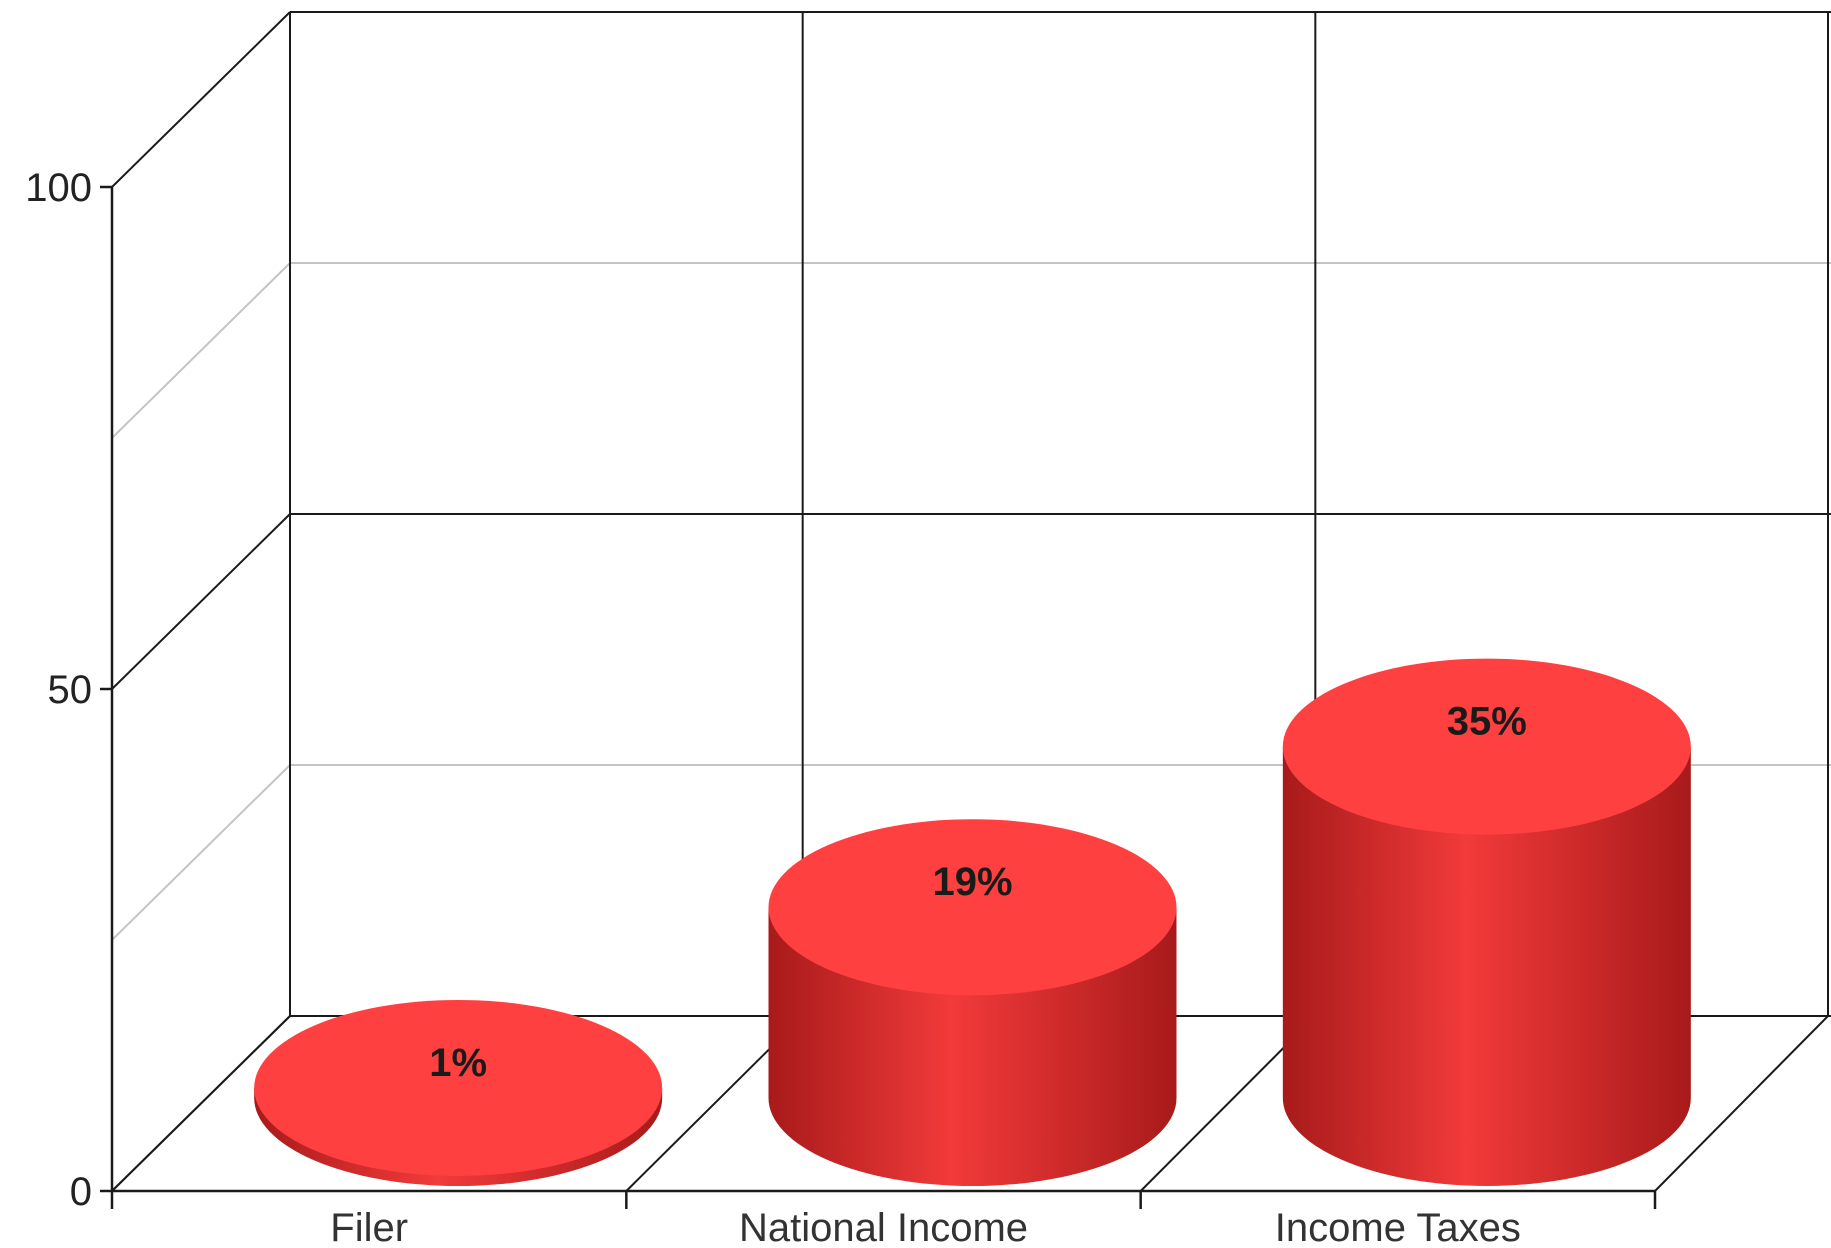 The width and height of the screenshot is (1831, 1248). Describe the element at coordinates (1487, 722) in the screenshot. I see `bar-data-label: 35%` at that location.